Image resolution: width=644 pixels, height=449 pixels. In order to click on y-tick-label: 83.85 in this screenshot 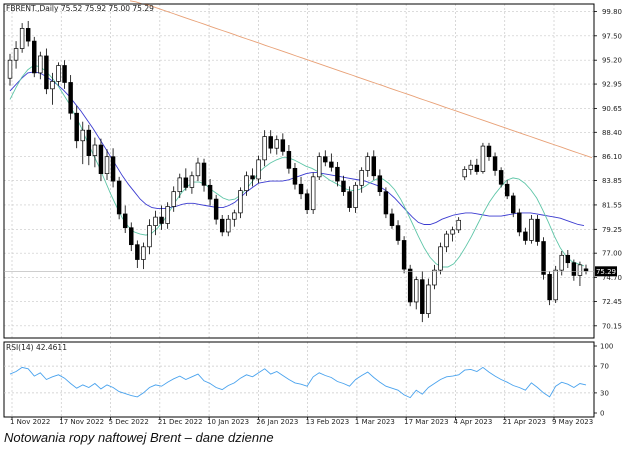, I will do `click(612, 181)`.